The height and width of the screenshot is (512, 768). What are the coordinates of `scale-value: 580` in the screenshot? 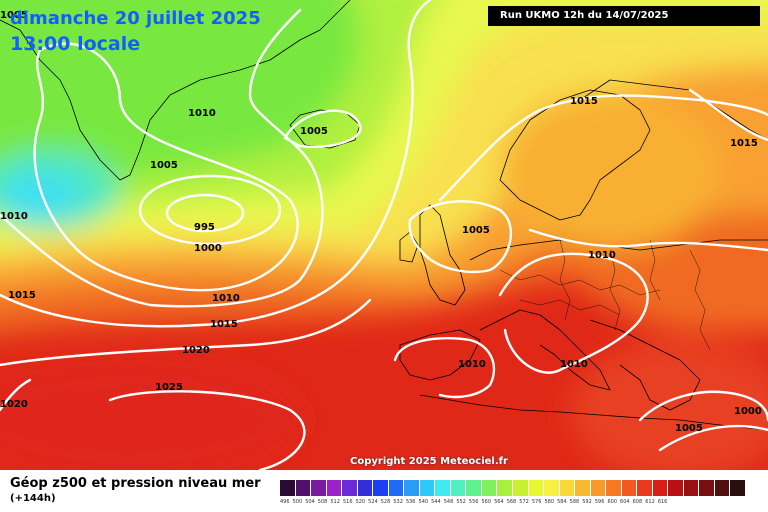 It's located at (549, 502).